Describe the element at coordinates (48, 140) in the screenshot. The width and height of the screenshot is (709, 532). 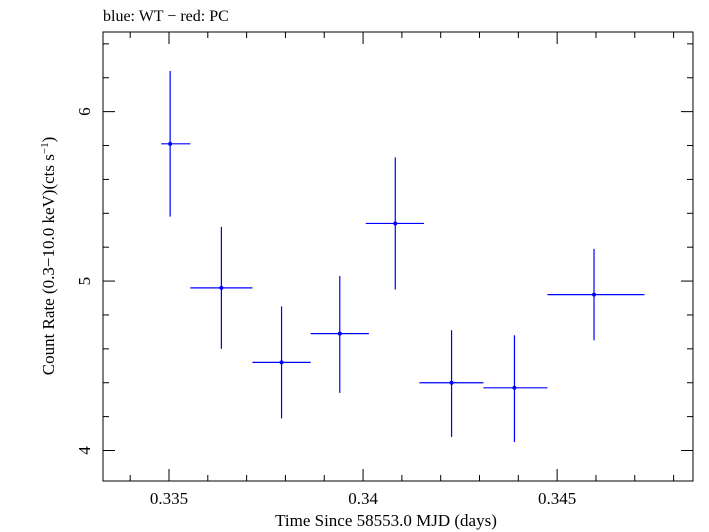
I see `y-axis-label-end: )` at that location.